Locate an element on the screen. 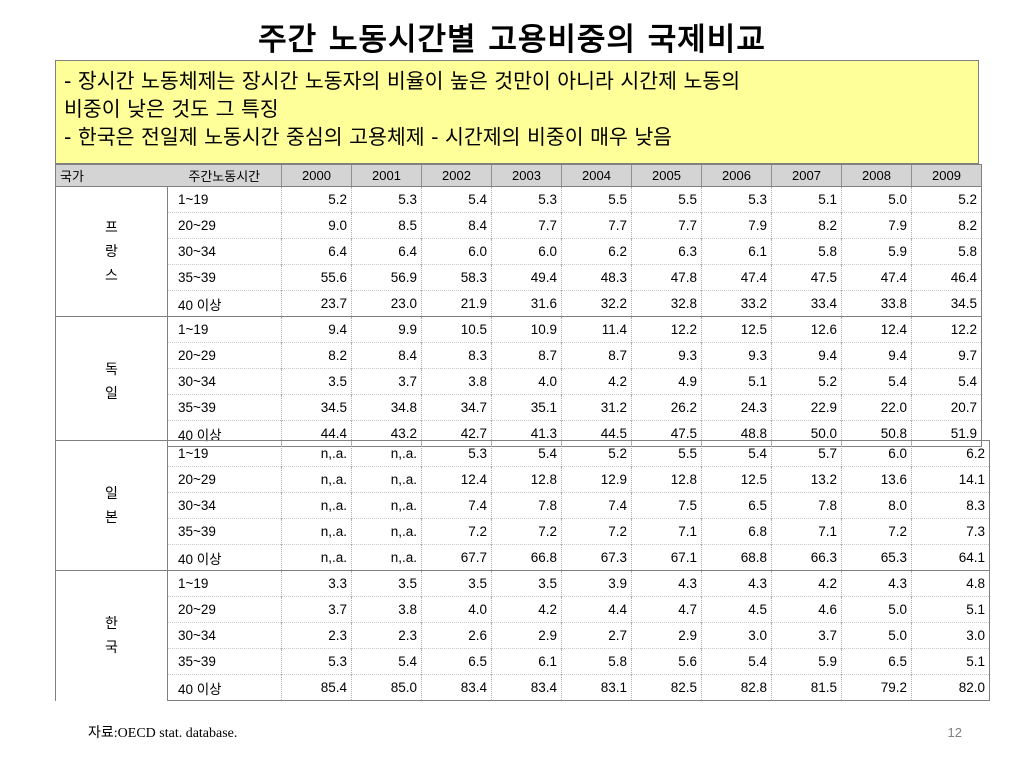 The height and width of the screenshot is (768, 1024). value-cell: 2.3 is located at coordinates (386, 635).